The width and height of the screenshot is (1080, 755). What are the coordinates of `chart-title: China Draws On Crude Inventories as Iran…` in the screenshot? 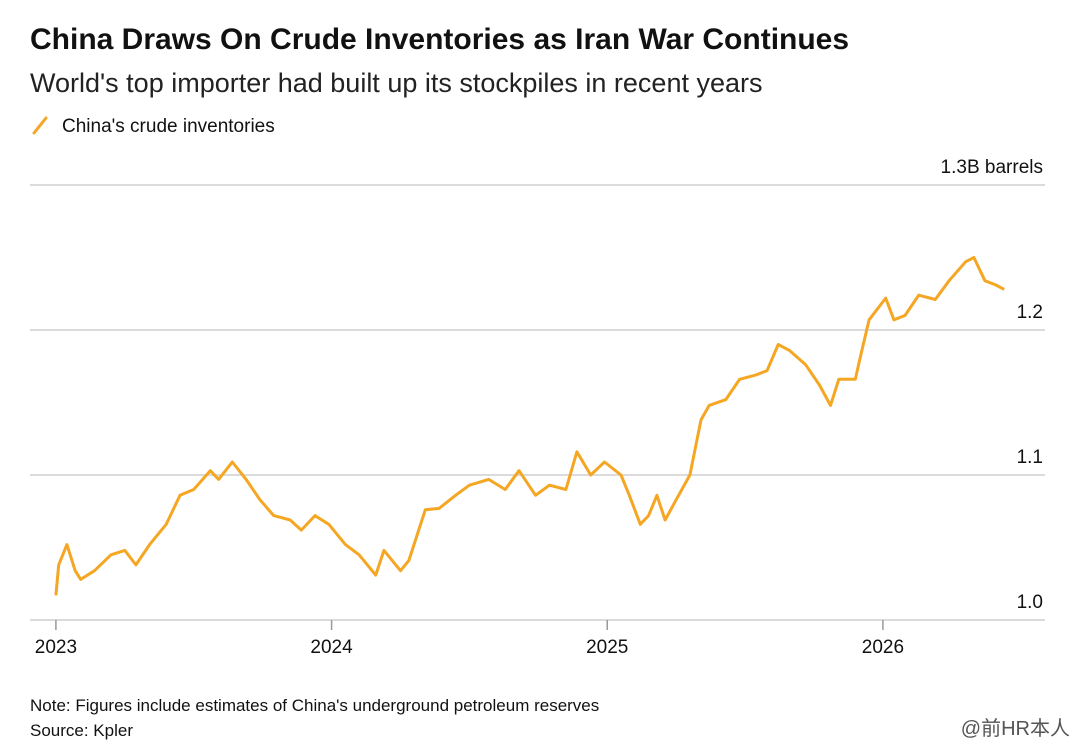 It's located at (439, 39).